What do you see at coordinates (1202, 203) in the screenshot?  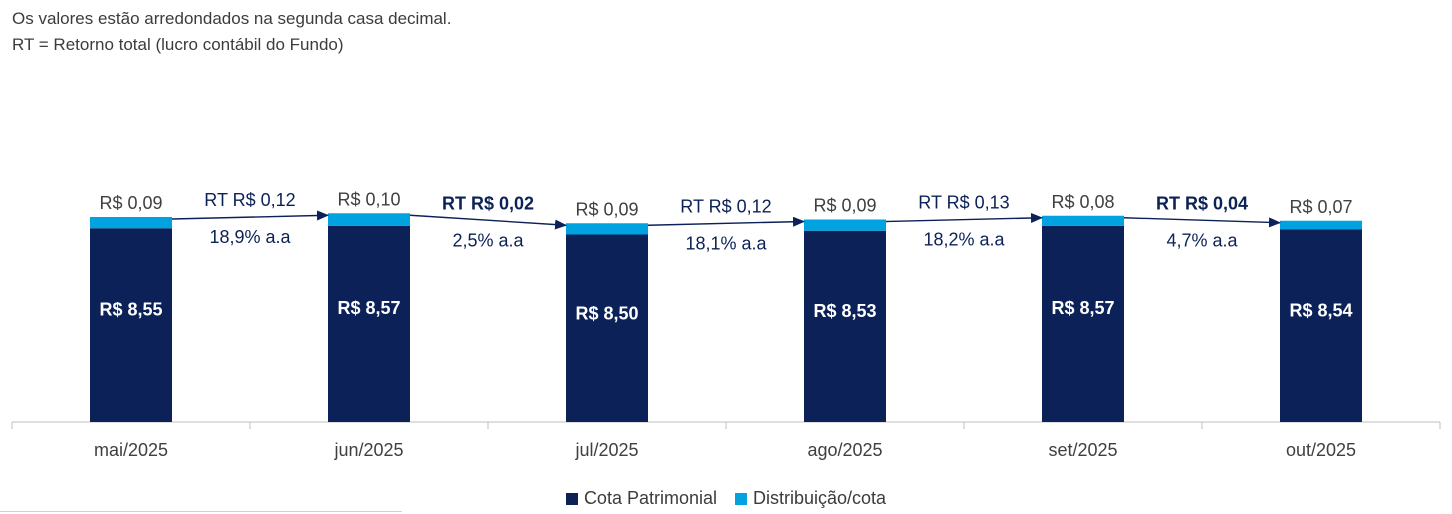 I see `annotation-total-return: RT R$ 0,04` at bounding box center [1202, 203].